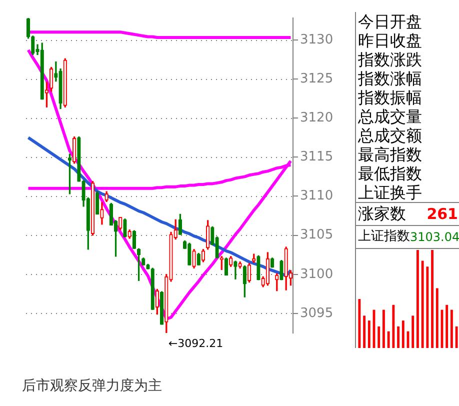  Describe the element at coordinates (390, 97) in the screenshot. I see `text: 指数振幅` at that location.